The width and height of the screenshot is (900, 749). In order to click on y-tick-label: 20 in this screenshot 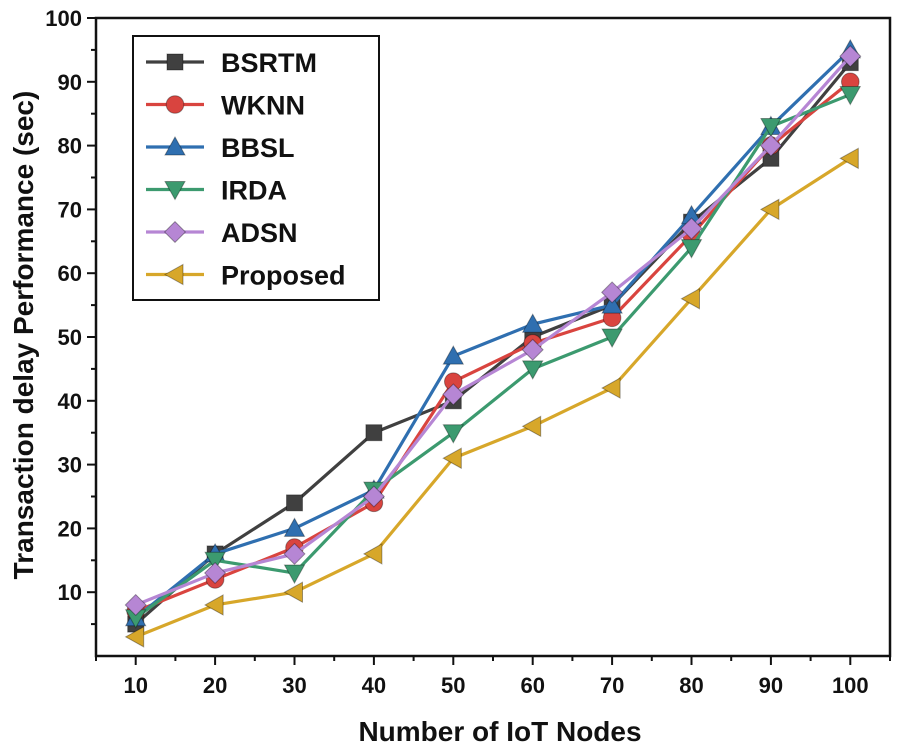, I will do `click(70, 528)`.